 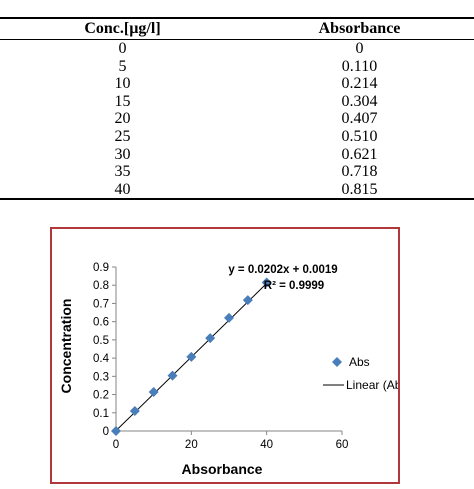 I want to click on legend-marker-abs, so click(x=337, y=362).